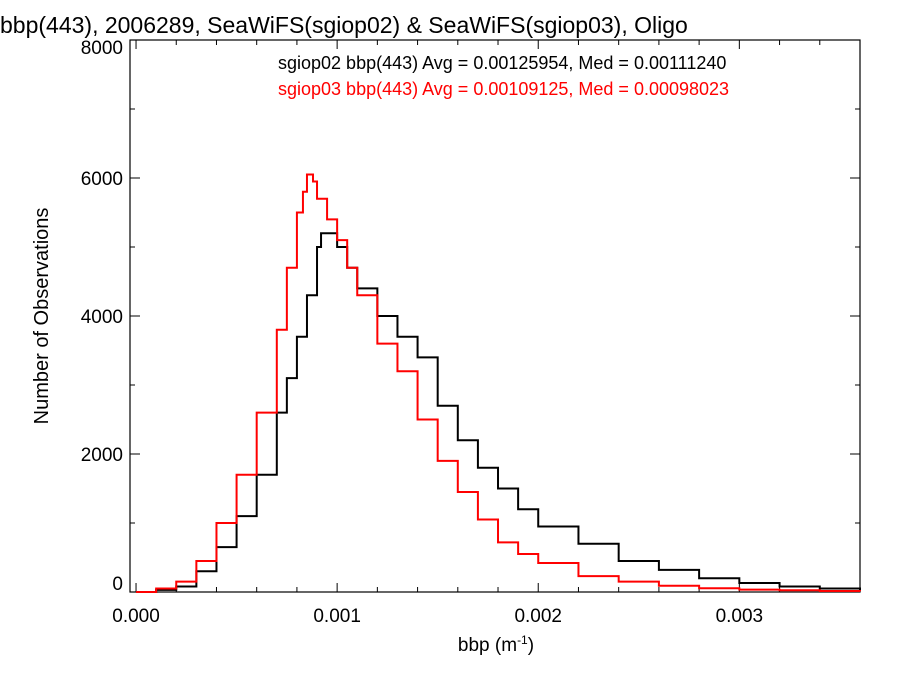 The height and width of the screenshot is (675, 900). Describe the element at coordinates (487, 645) in the screenshot. I see `x-axis-label-main: bbp (m` at that location.